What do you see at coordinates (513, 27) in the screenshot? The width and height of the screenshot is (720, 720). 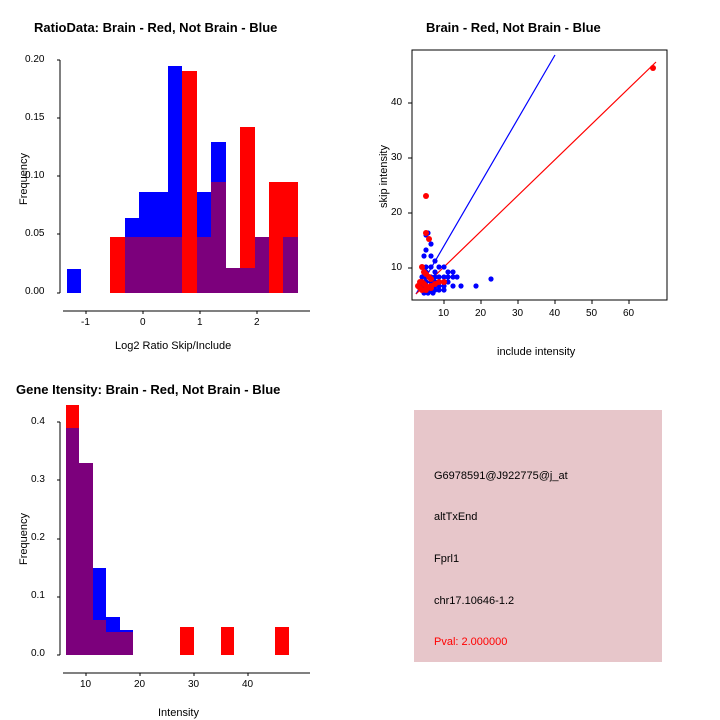 I see `scatter-title: Brain - Red, Not Brain - Blue` at bounding box center [513, 27].